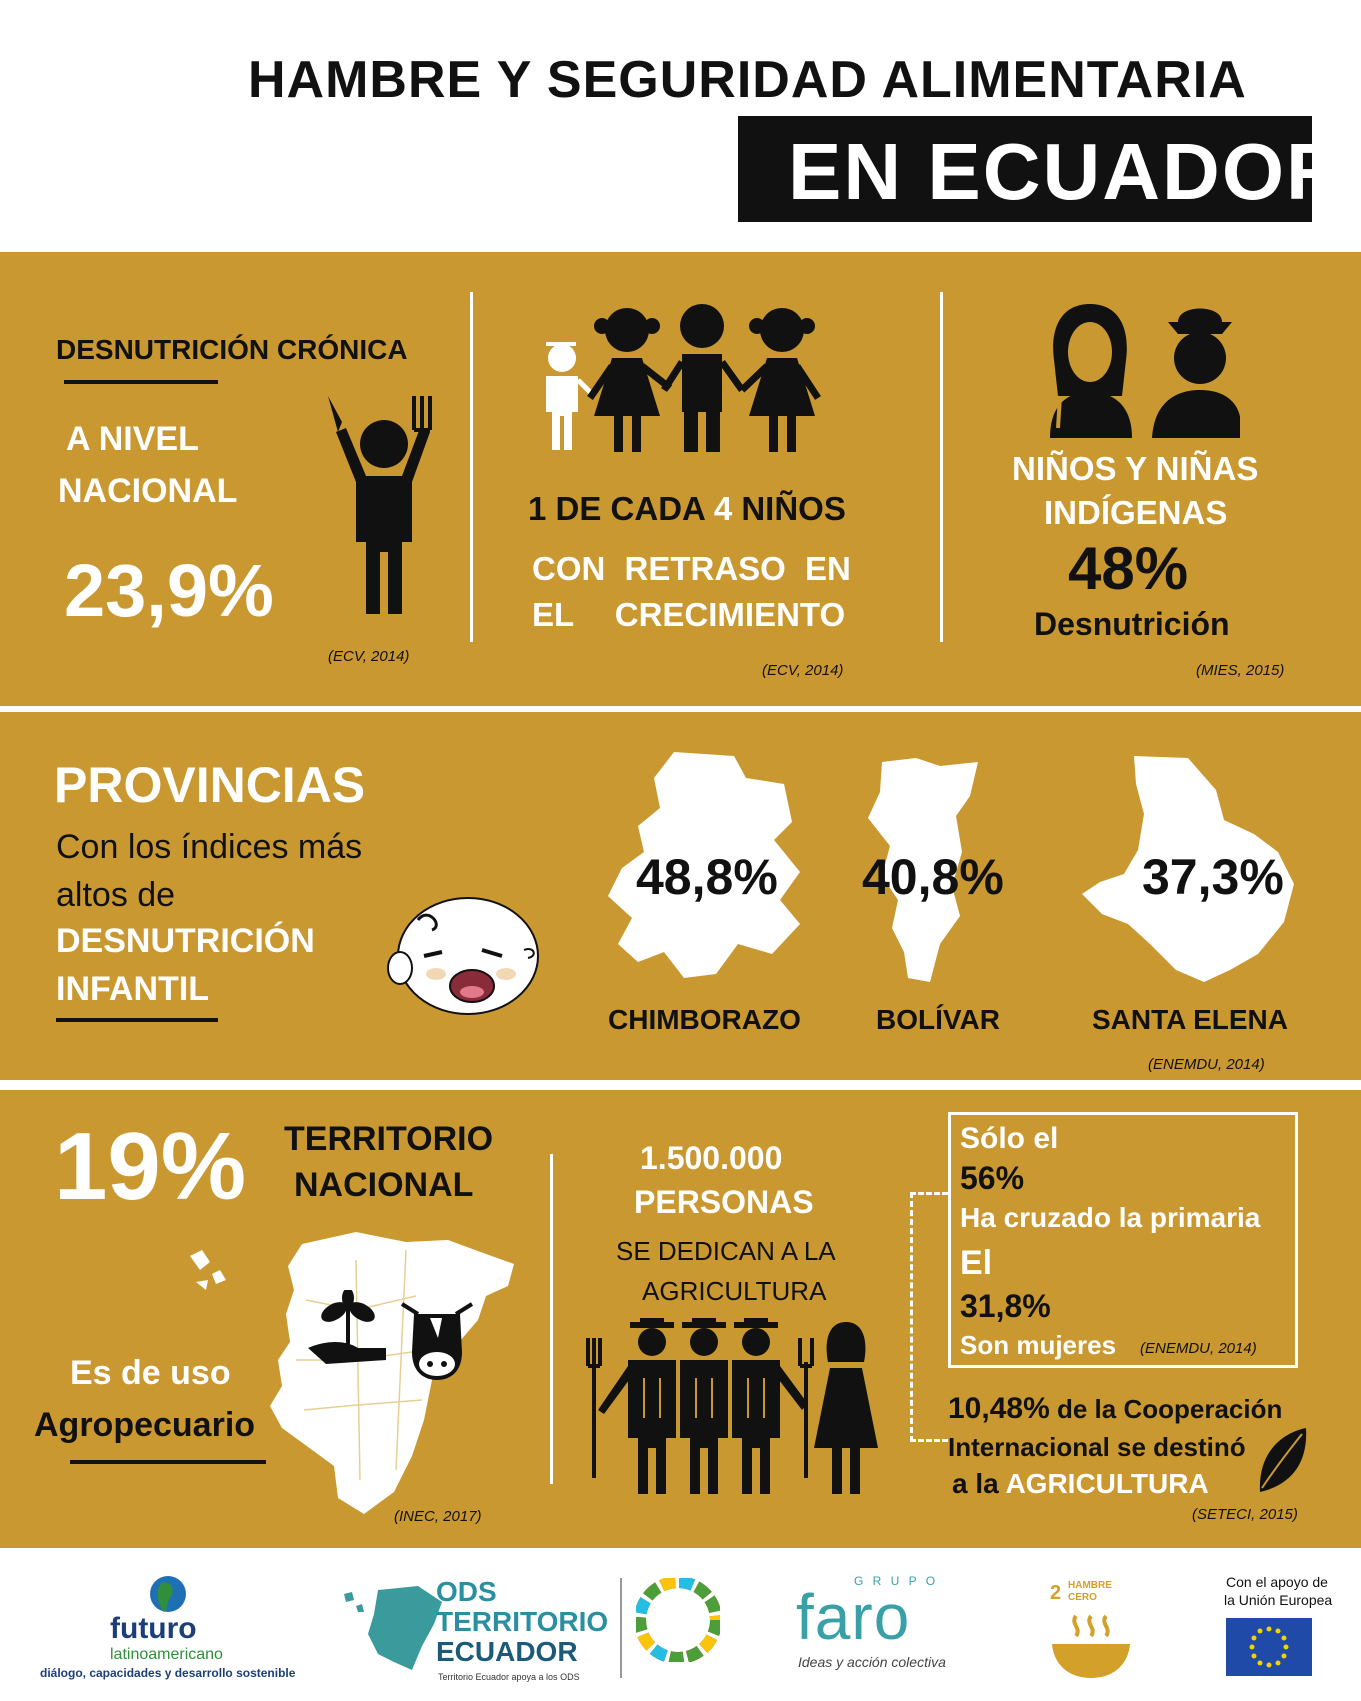 This screenshot has width=1361, height=1701. Describe the element at coordinates (929, 1317) in the screenshot. I see `connector-dashed` at that location.